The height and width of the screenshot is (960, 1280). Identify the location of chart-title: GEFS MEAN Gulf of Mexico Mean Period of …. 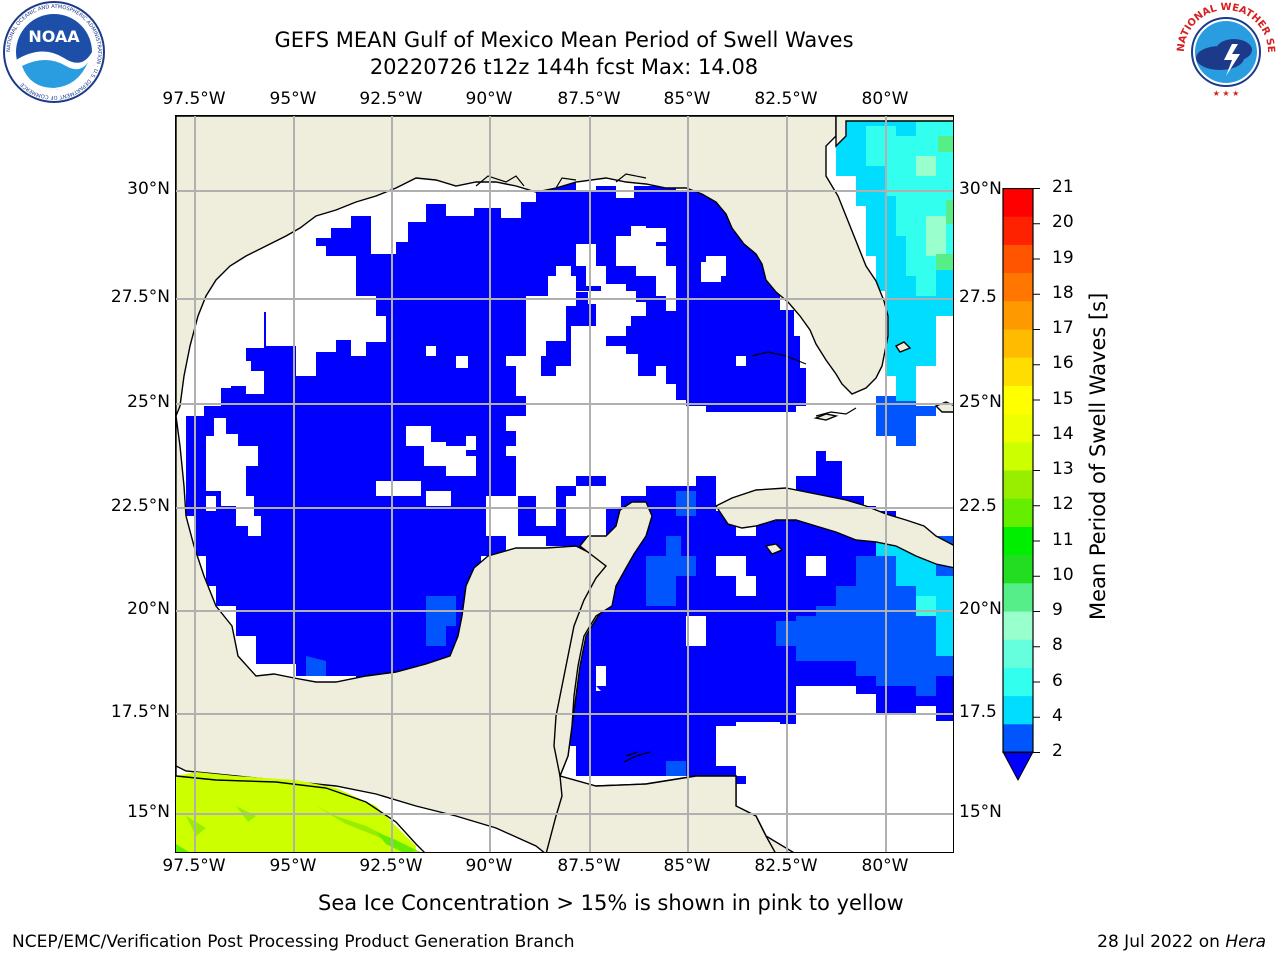
(564, 40).